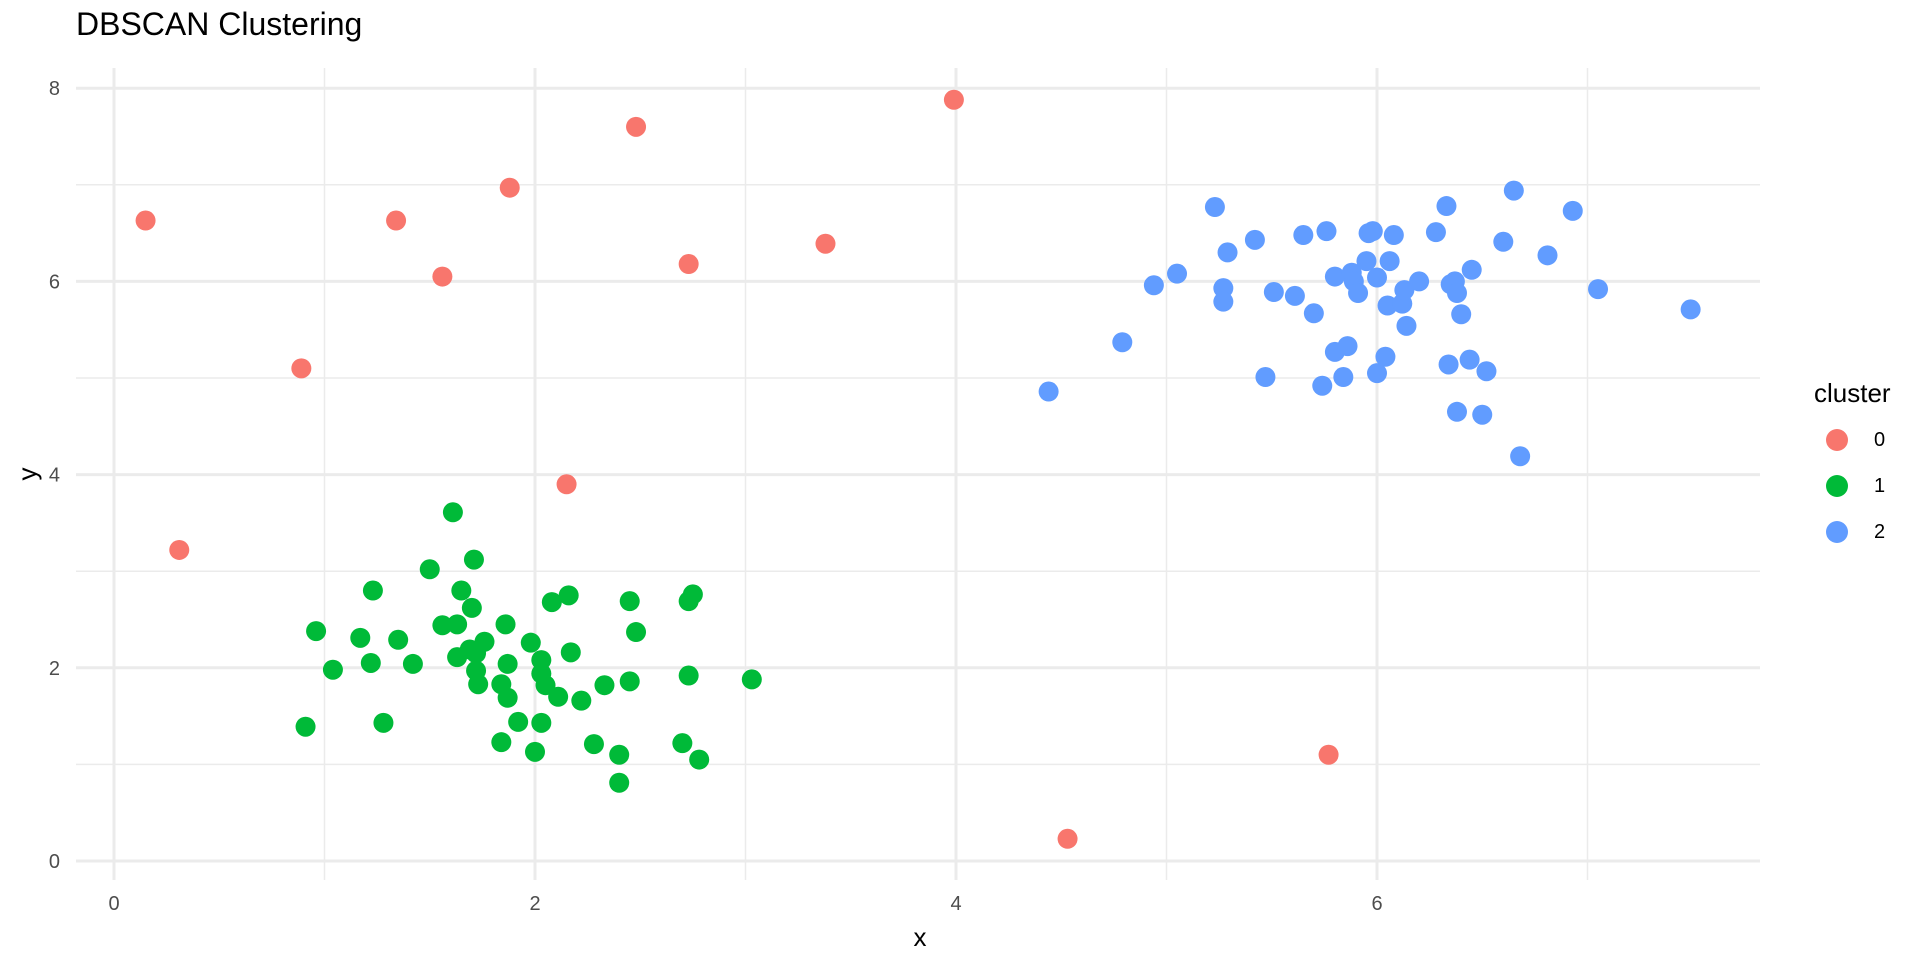 This screenshot has width=1920, height=960. What do you see at coordinates (1852, 532) in the screenshot?
I see `legend-item-2: 2` at bounding box center [1852, 532].